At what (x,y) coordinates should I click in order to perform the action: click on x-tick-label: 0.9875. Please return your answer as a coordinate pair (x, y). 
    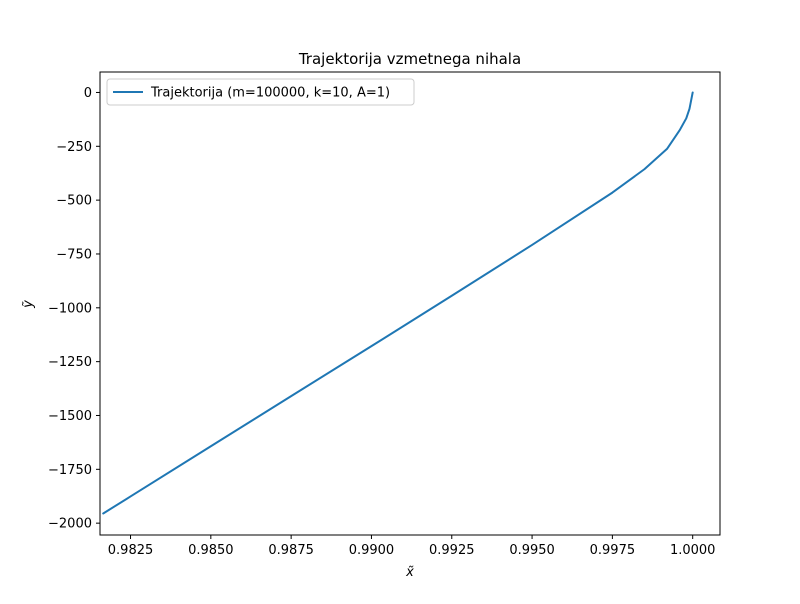
    Looking at the image, I should click on (291, 550).